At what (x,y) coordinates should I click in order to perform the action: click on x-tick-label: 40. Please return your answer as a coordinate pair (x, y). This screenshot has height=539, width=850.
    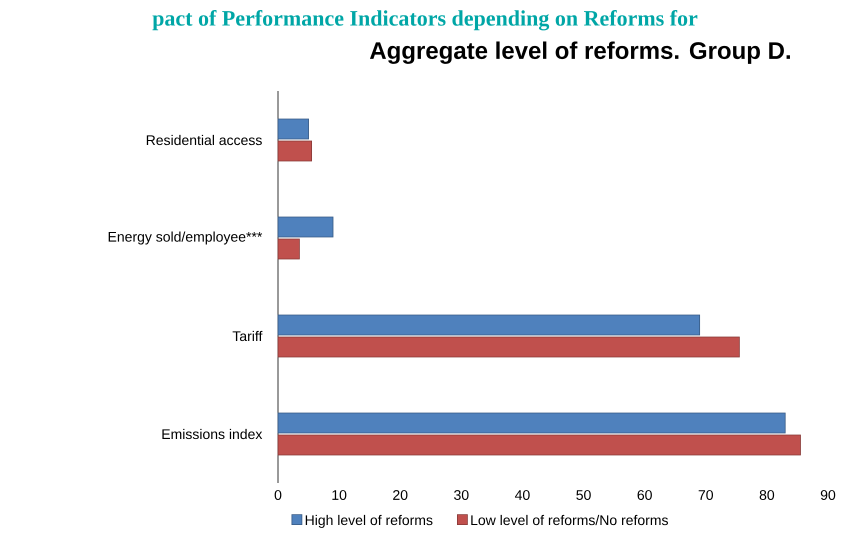
    Looking at the image, I should click on (522, 495).